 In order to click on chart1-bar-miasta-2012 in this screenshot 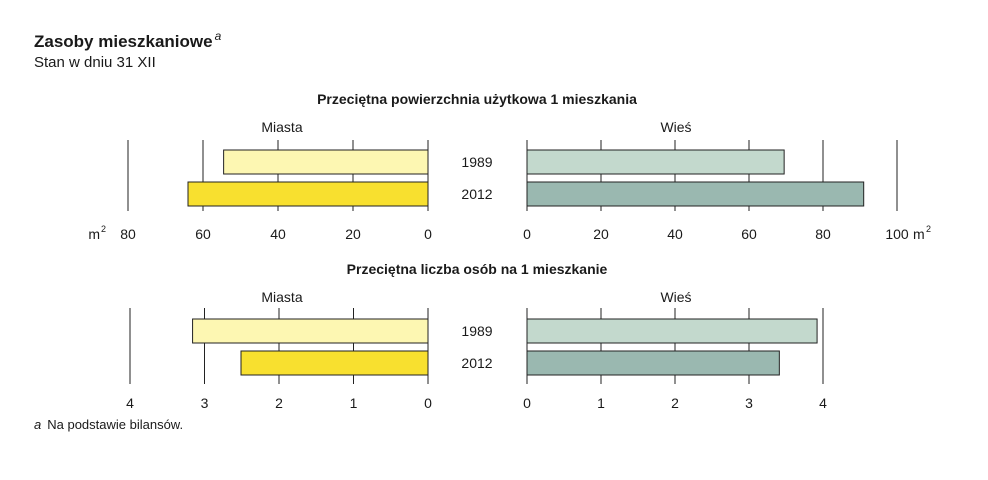, I will do `click(308, 194)`.